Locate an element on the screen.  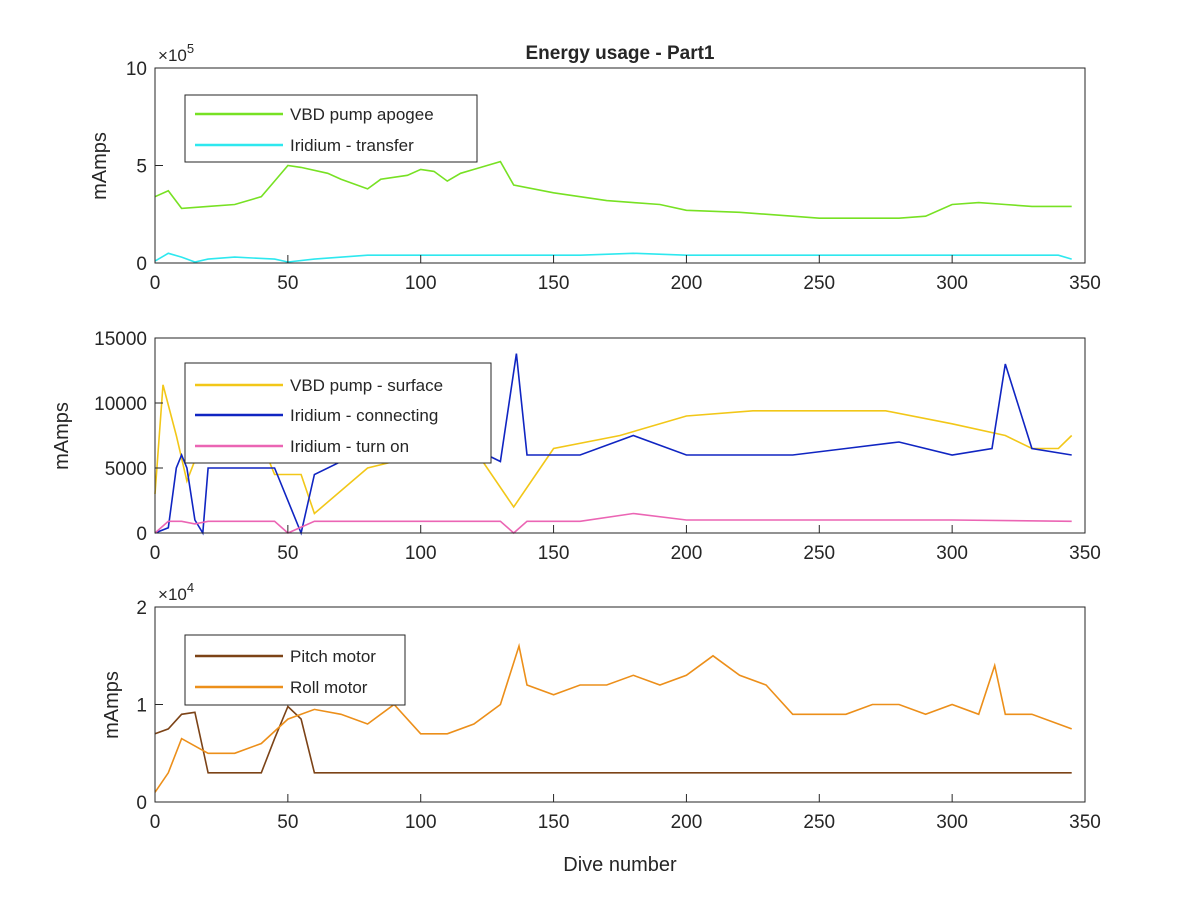
y-tick-label: 15000 is located at coordinates (120, 339).